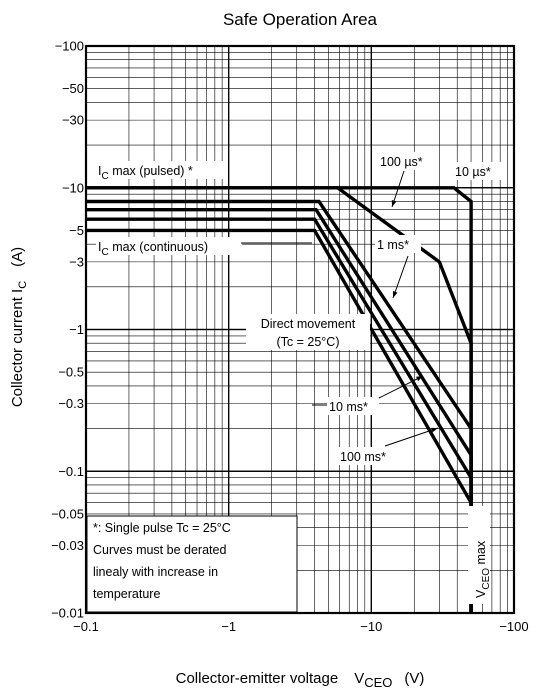 This screenshot has height=693, width=533. Describe the element at coordinates (19, 327) in the screenshot. I see `y-axis-label: Collector current IC(A)` at that location.